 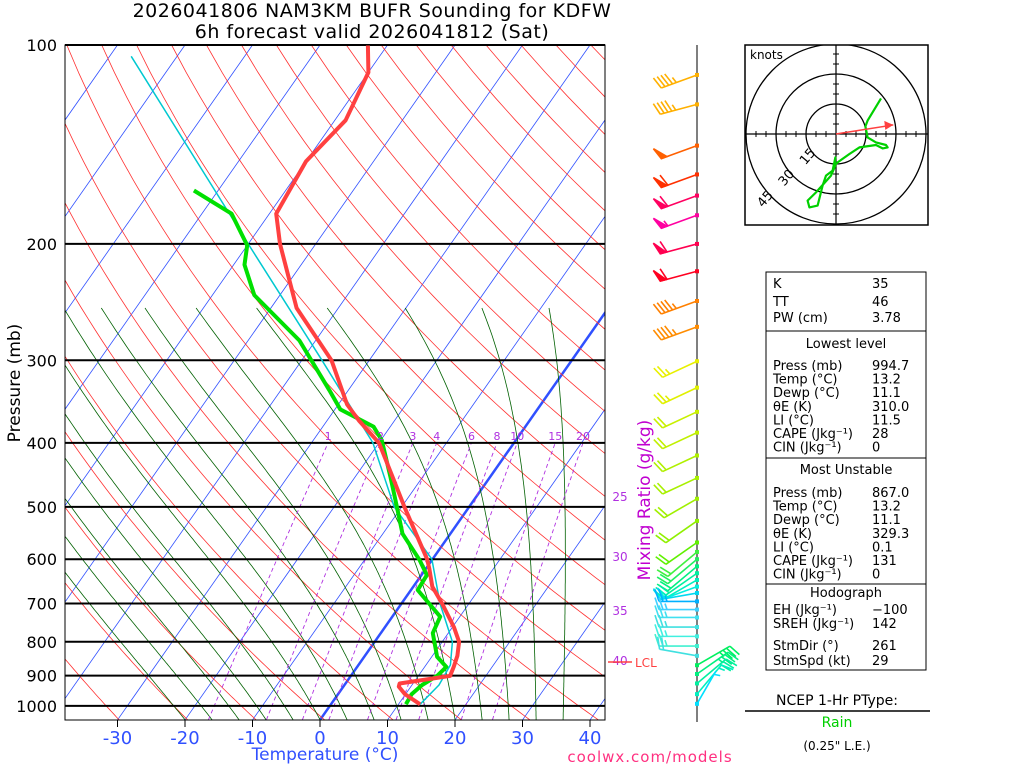 What do you see at coordinates (793, 547) in the screenshot?
I see `most-unstable-row-label: LI (°C)` at bounding box center [793, 547].